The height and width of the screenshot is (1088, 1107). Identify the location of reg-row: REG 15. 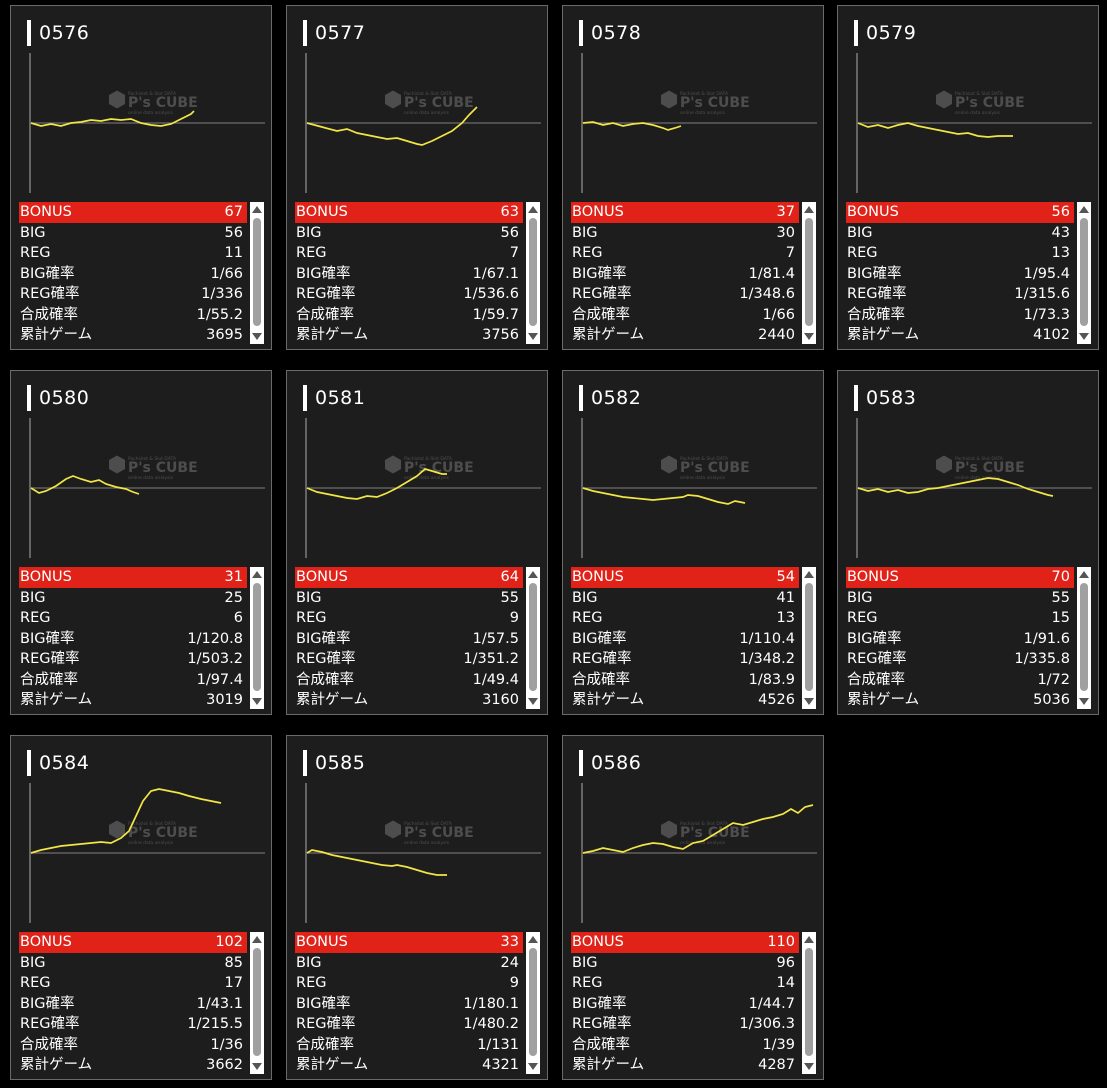
(960, 618).